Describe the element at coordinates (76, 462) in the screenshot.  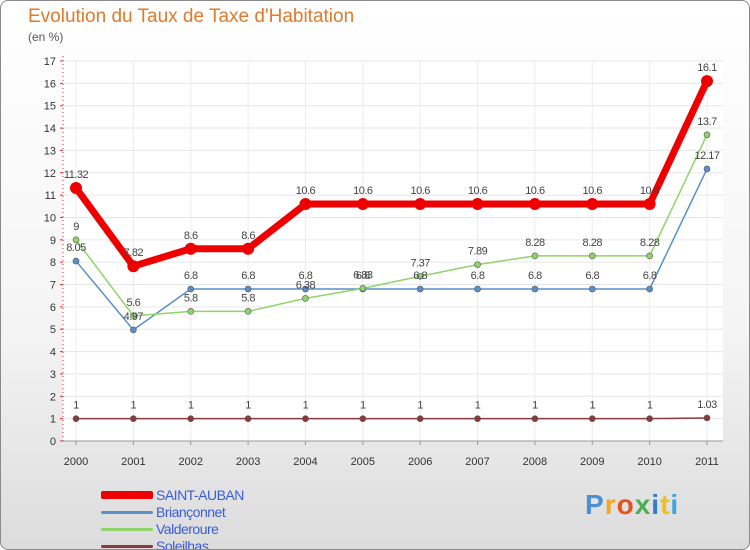
I see `x-tick-label: 2000` at that location.